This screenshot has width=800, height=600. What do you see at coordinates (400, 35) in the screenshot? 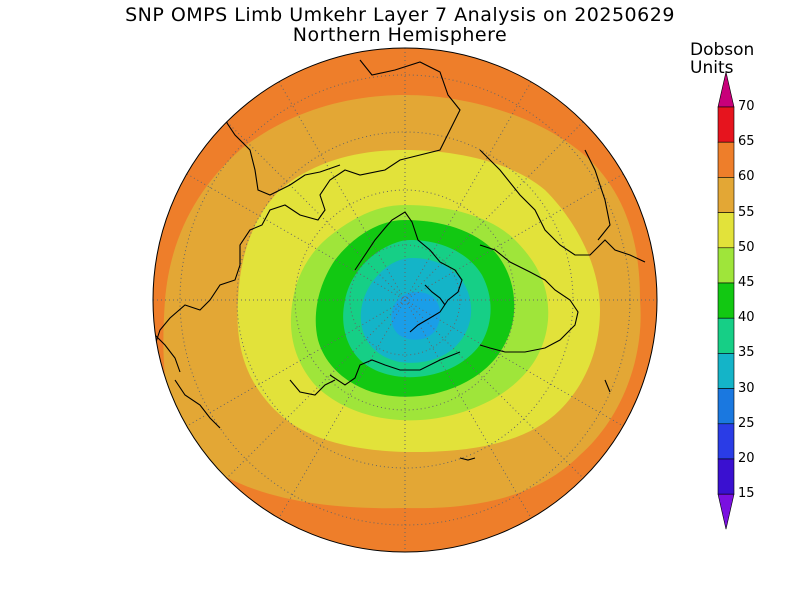
I see `map-subtitle: Northern Hemisphere` at bounding box center [400, 35].